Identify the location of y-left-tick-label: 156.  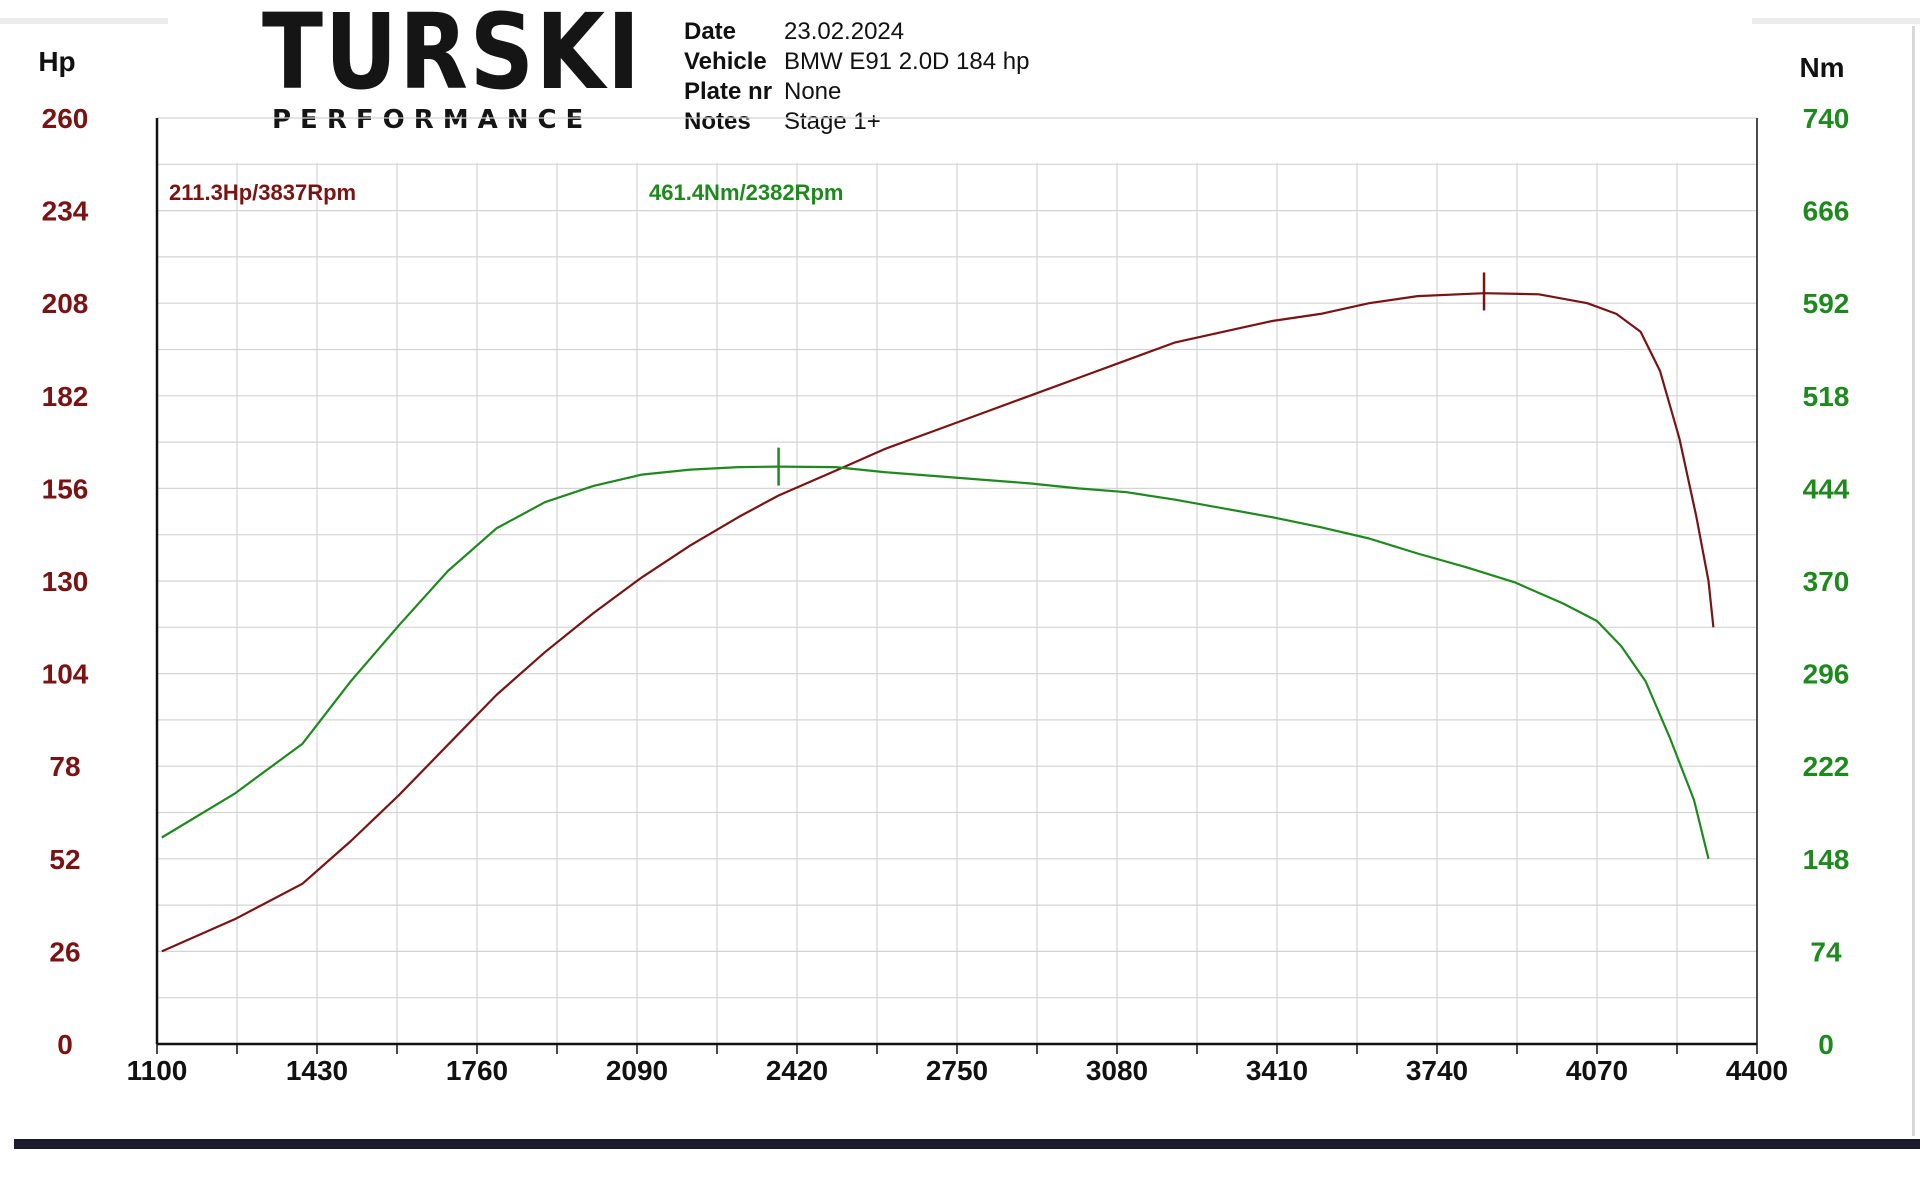
(65, 488).